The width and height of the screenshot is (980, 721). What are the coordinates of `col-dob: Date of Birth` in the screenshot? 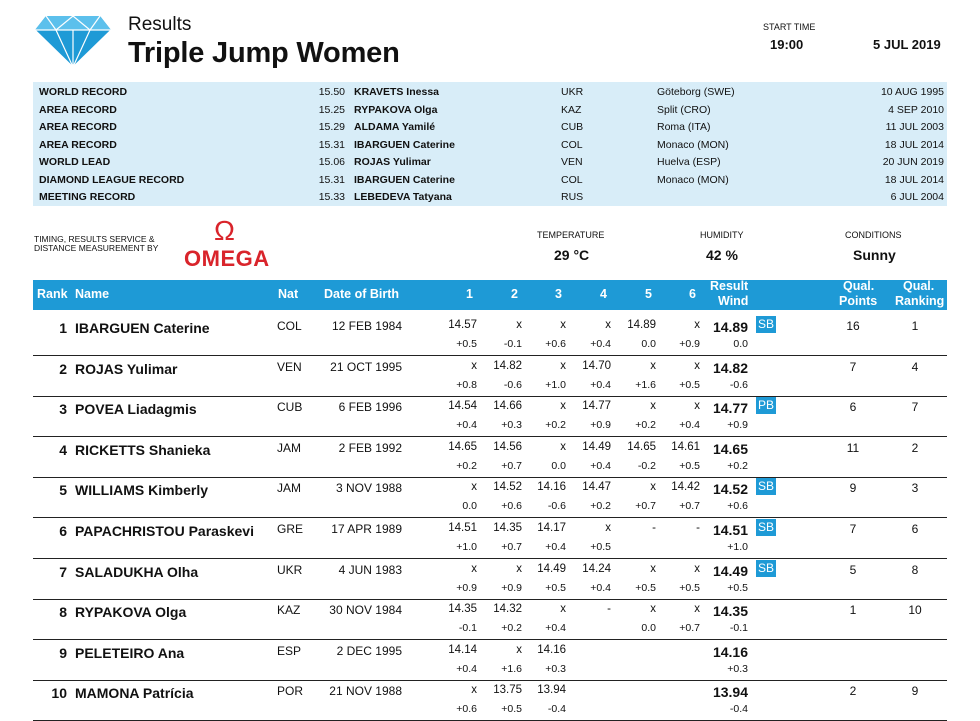 It's located at (361, 294).